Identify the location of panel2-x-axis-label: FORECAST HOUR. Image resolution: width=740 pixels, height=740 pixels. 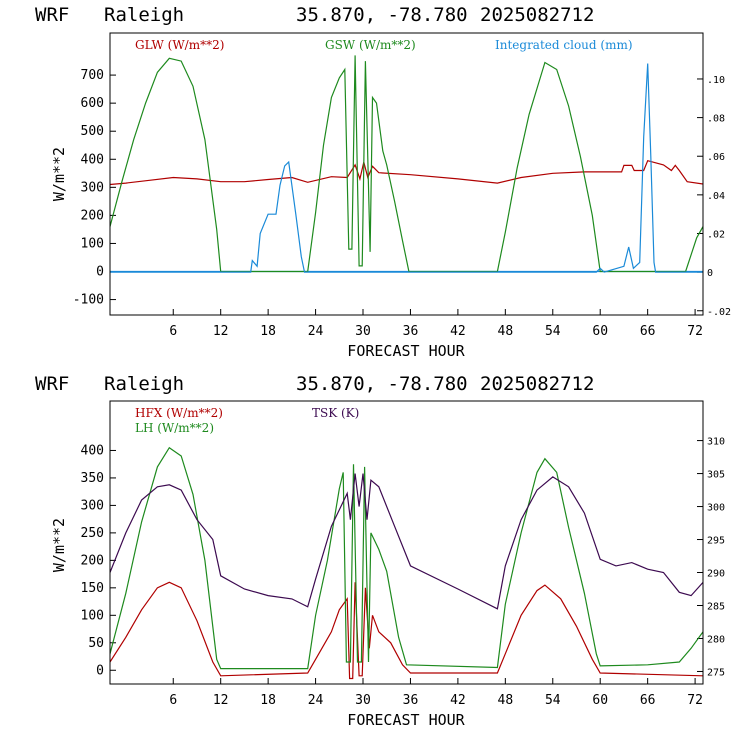
(406, 720).